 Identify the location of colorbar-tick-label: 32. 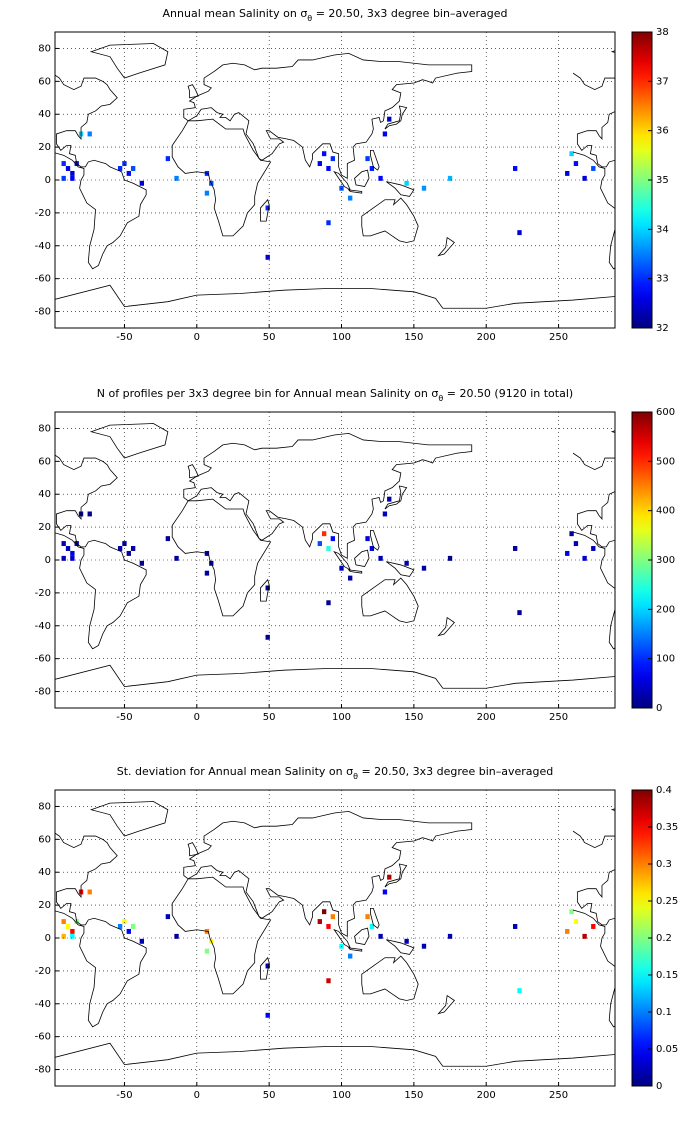
(662, 328).